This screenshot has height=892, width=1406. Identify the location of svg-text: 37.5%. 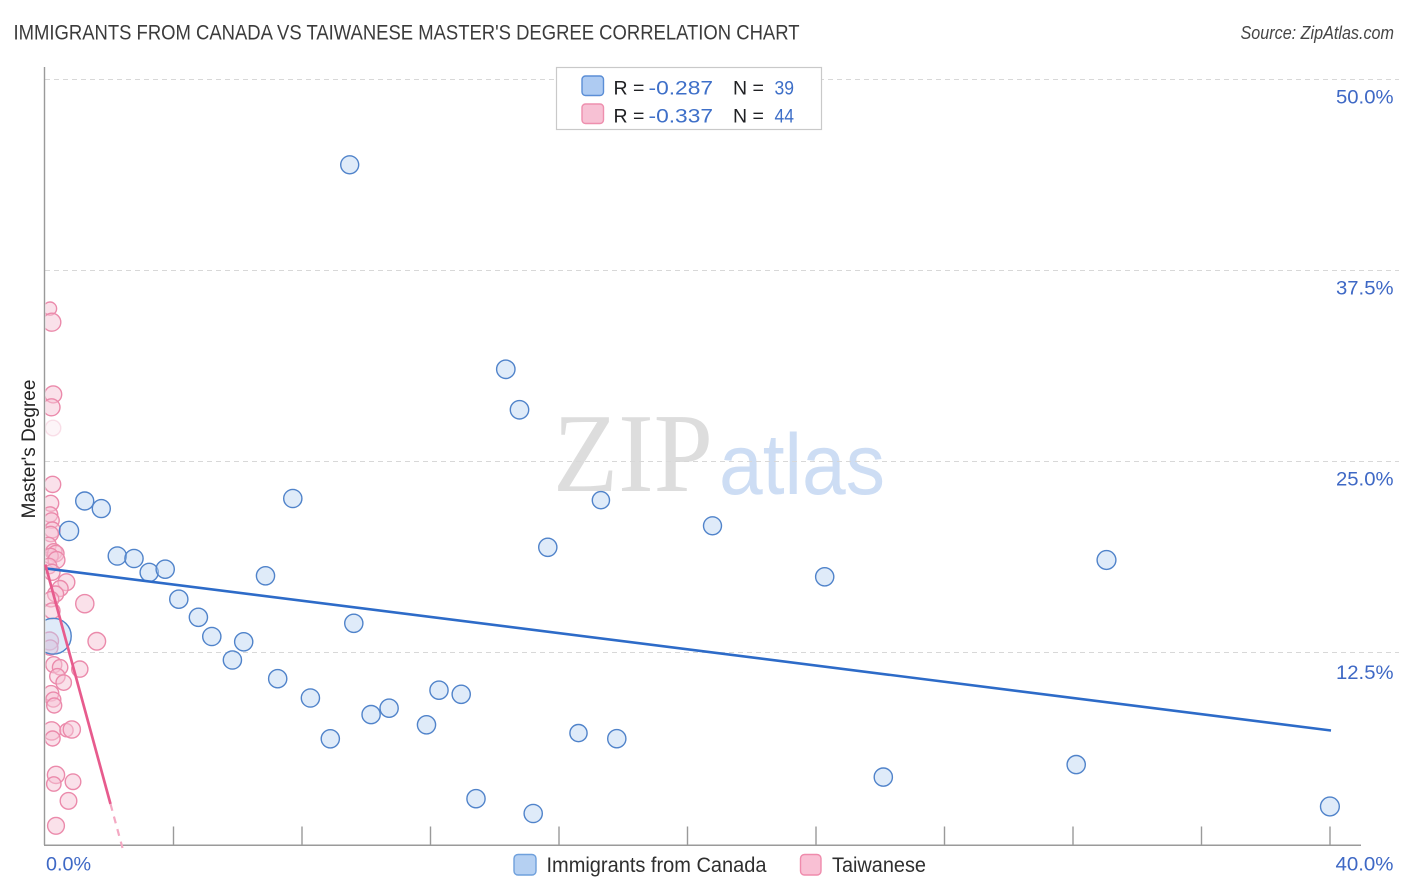
(1365, 289).